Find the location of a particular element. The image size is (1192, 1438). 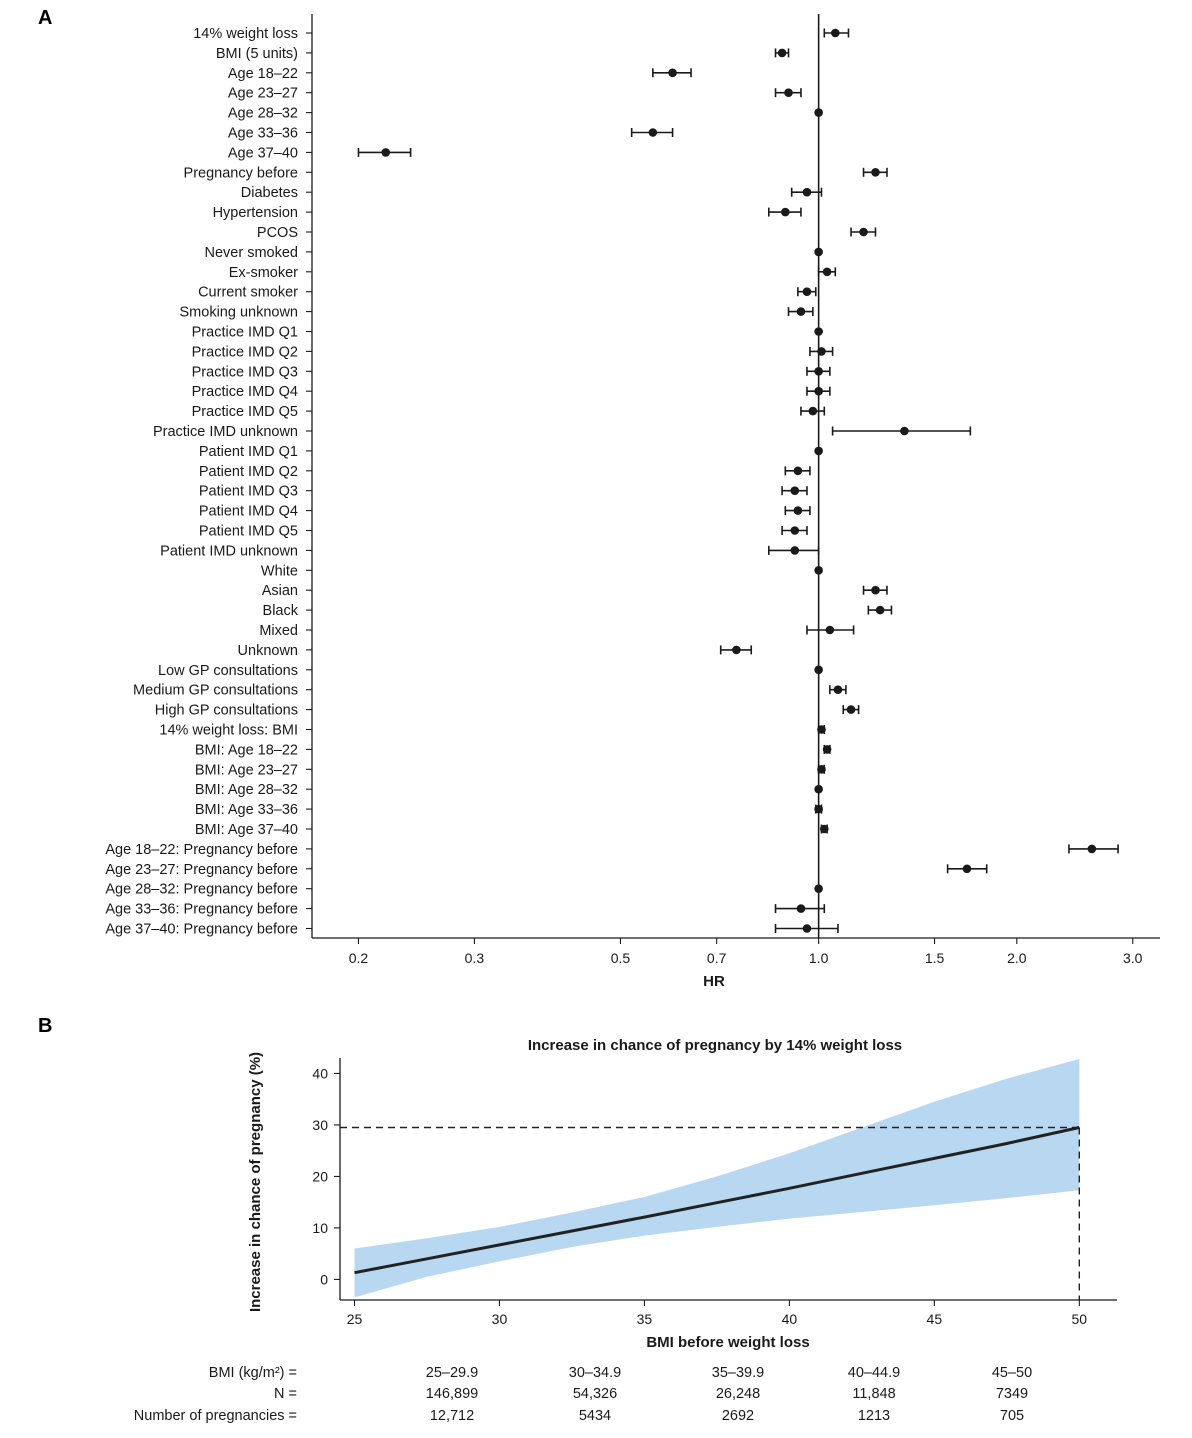

row-label: White is located at coordinates (279, 571).